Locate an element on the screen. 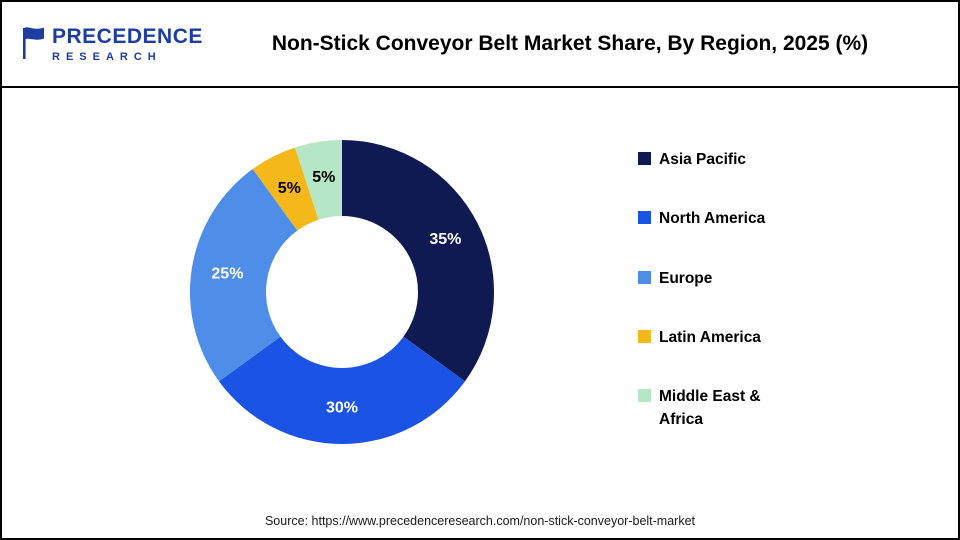 The width and height of the screenshot is (960, 540). slice-label-3: 5% is located at coordinates (289, 188).